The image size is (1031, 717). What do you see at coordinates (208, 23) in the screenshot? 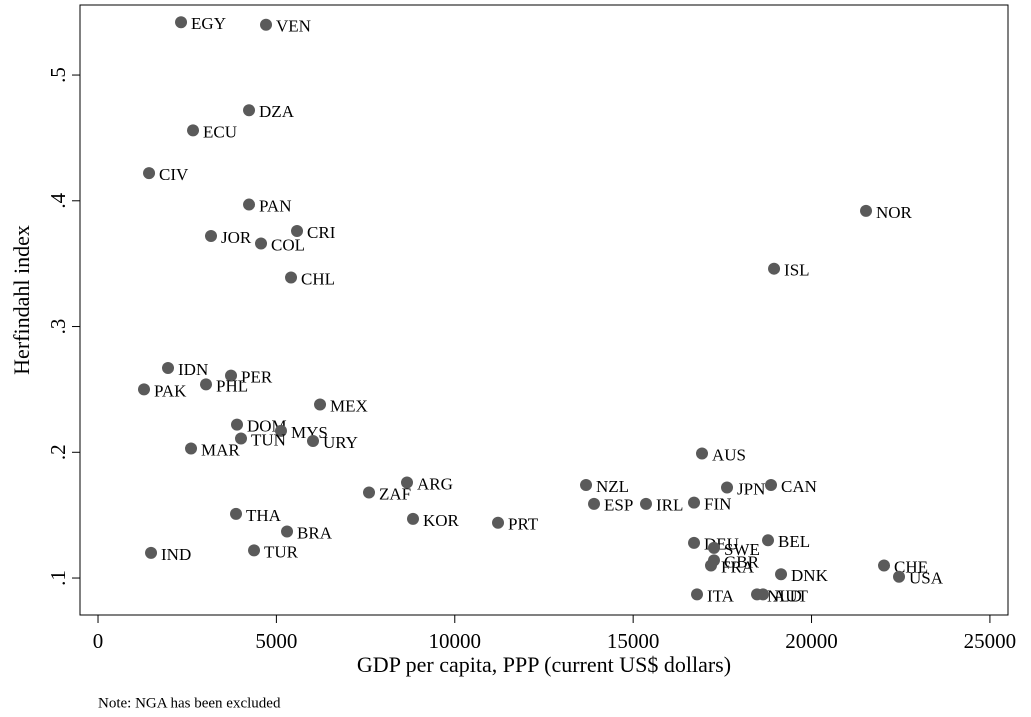
I see `point-label: EGY` at bounding box center [208, 23].